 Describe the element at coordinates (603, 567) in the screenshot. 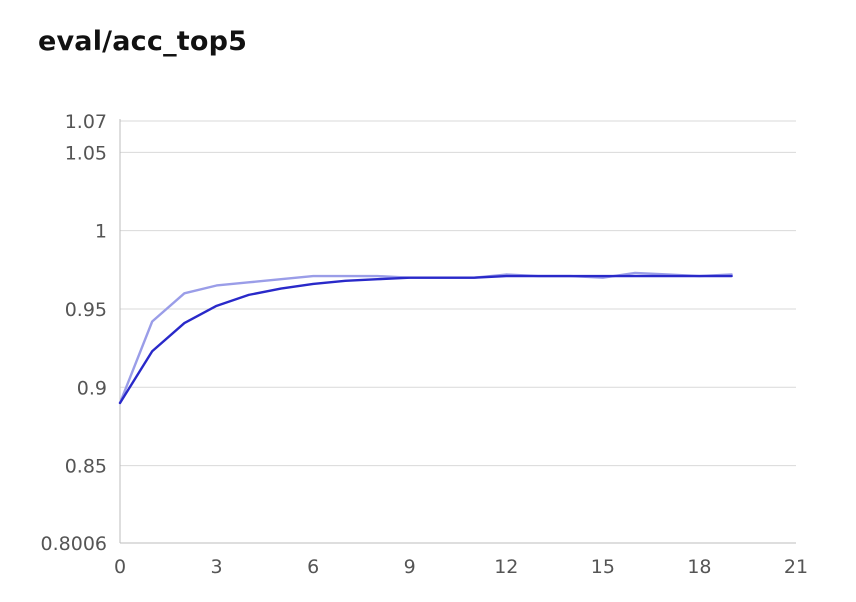

I see `x-tick-label: 15` at that location.